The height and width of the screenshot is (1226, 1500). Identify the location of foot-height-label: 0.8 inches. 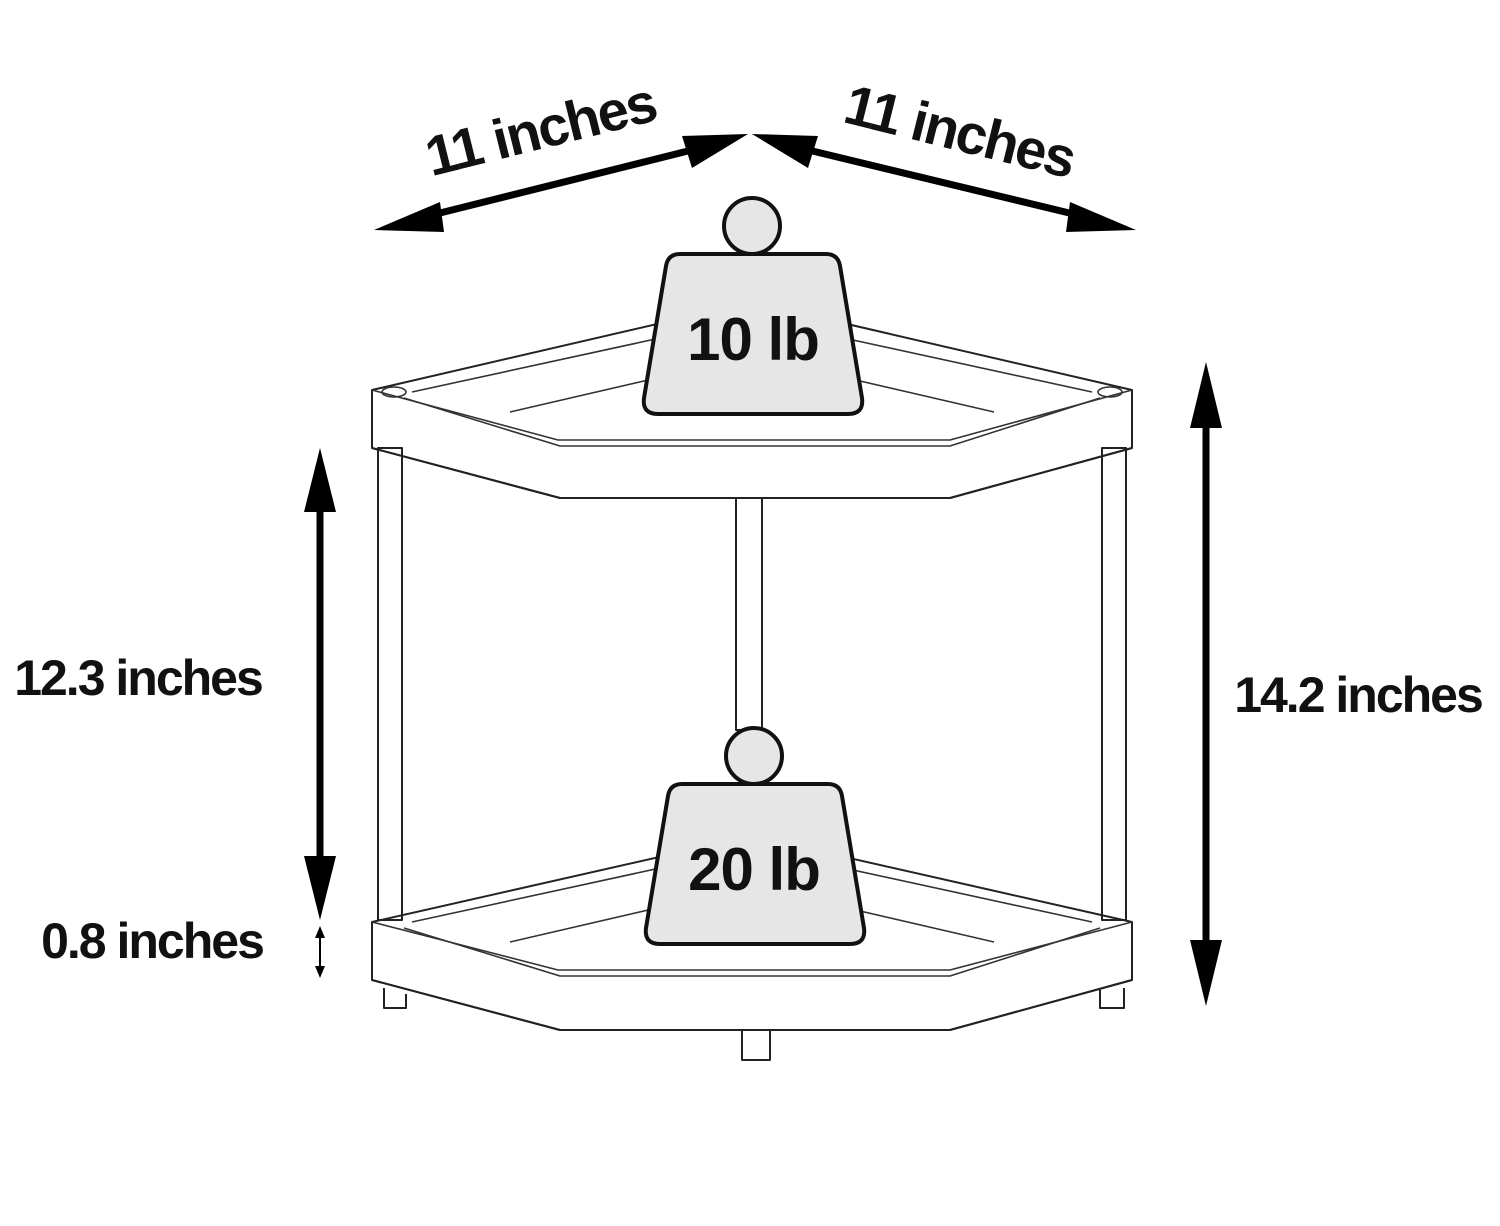
(152, 941).